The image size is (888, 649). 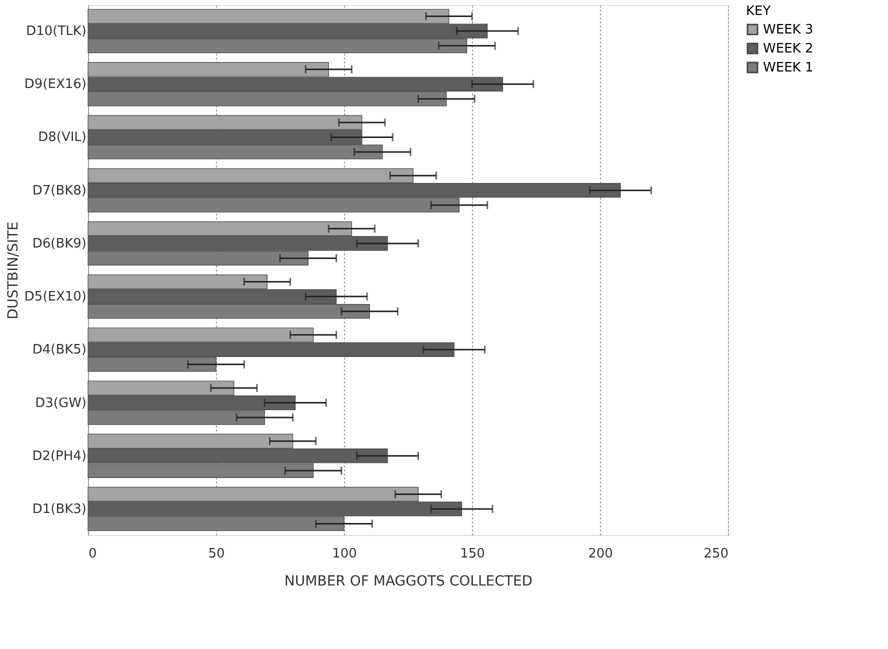 What do you see at coordinates (59, 350) in the screenshot?
I see `y-tick-label: D4(BK5)` at bounding box center [59, 350].